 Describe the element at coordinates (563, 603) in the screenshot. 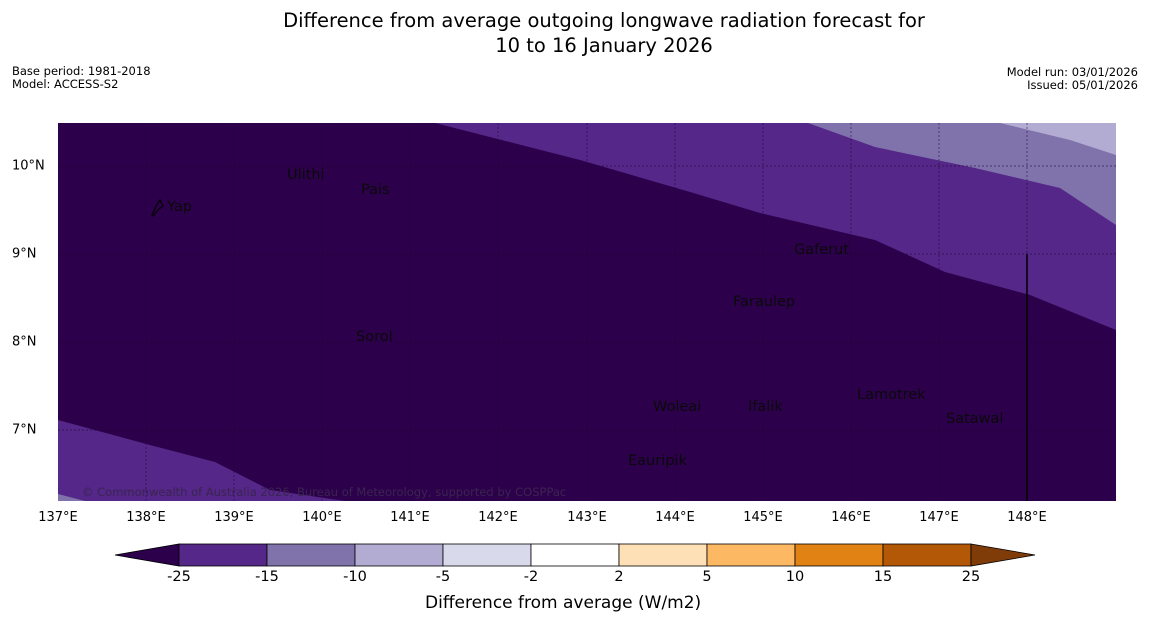

I see `colorbar-title: Difference from average (W/m2)` at that location.